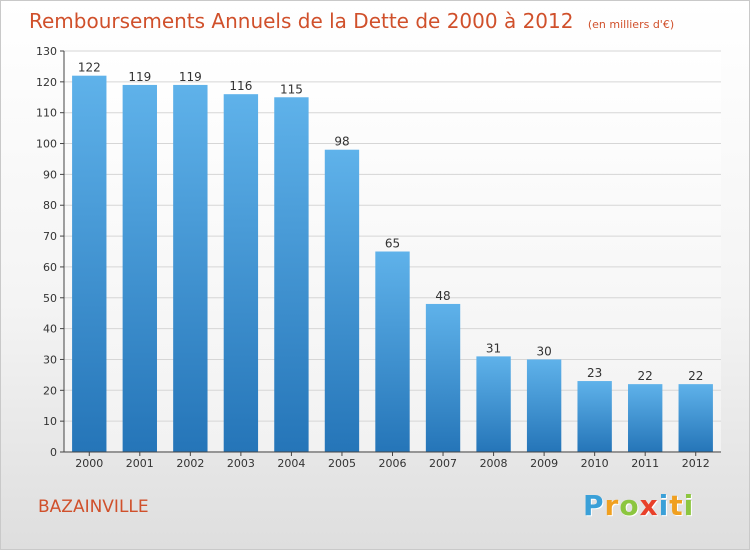 The height and width of the screenshot is (551, 750). I want to click on x-tick-label: 2002, so click(190, 463).